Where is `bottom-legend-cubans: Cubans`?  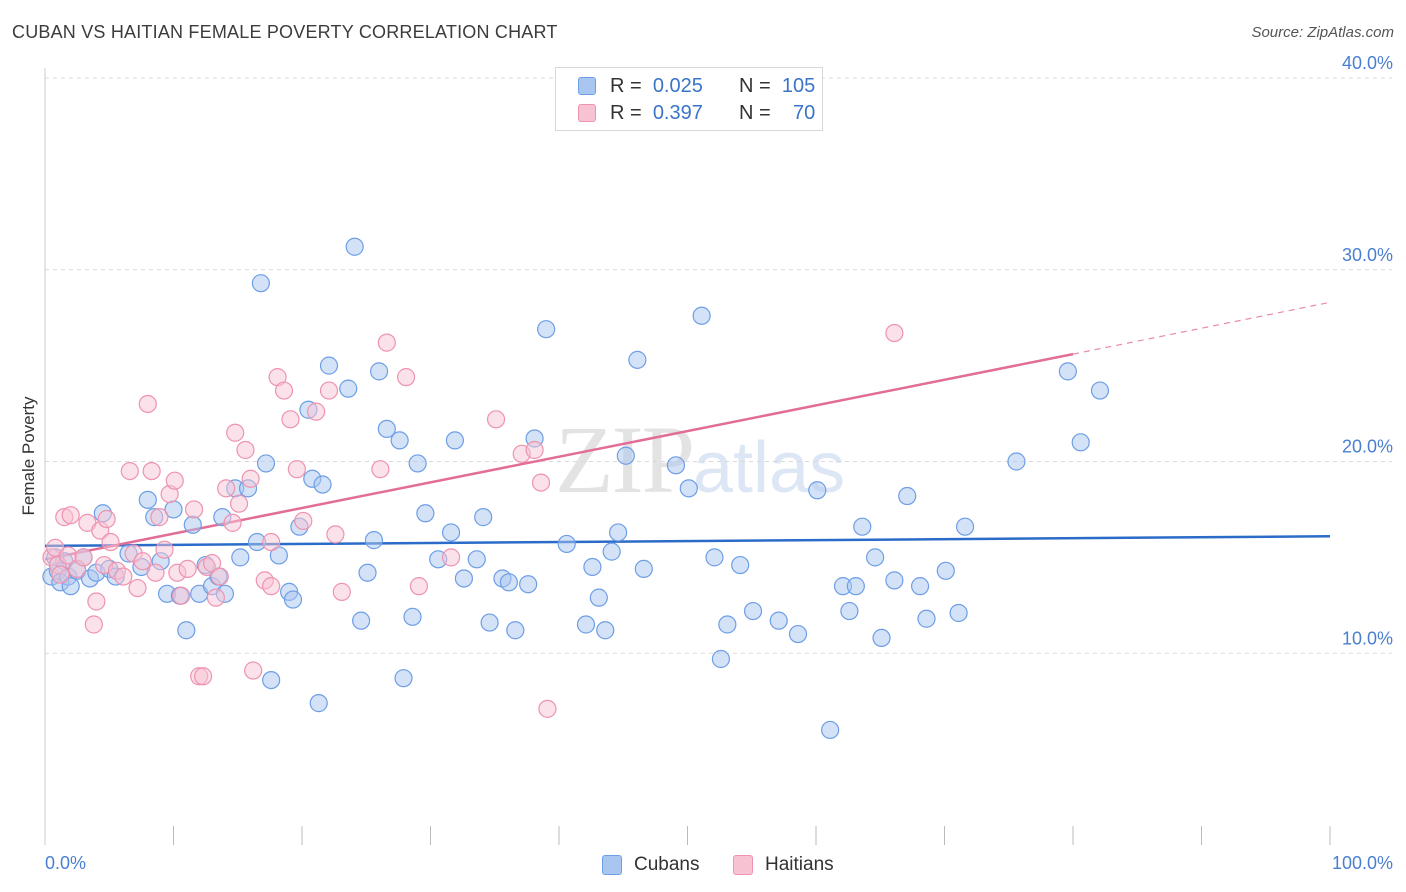
bottom-legend-cubans: Cubans is located at coordinates (651, 865).